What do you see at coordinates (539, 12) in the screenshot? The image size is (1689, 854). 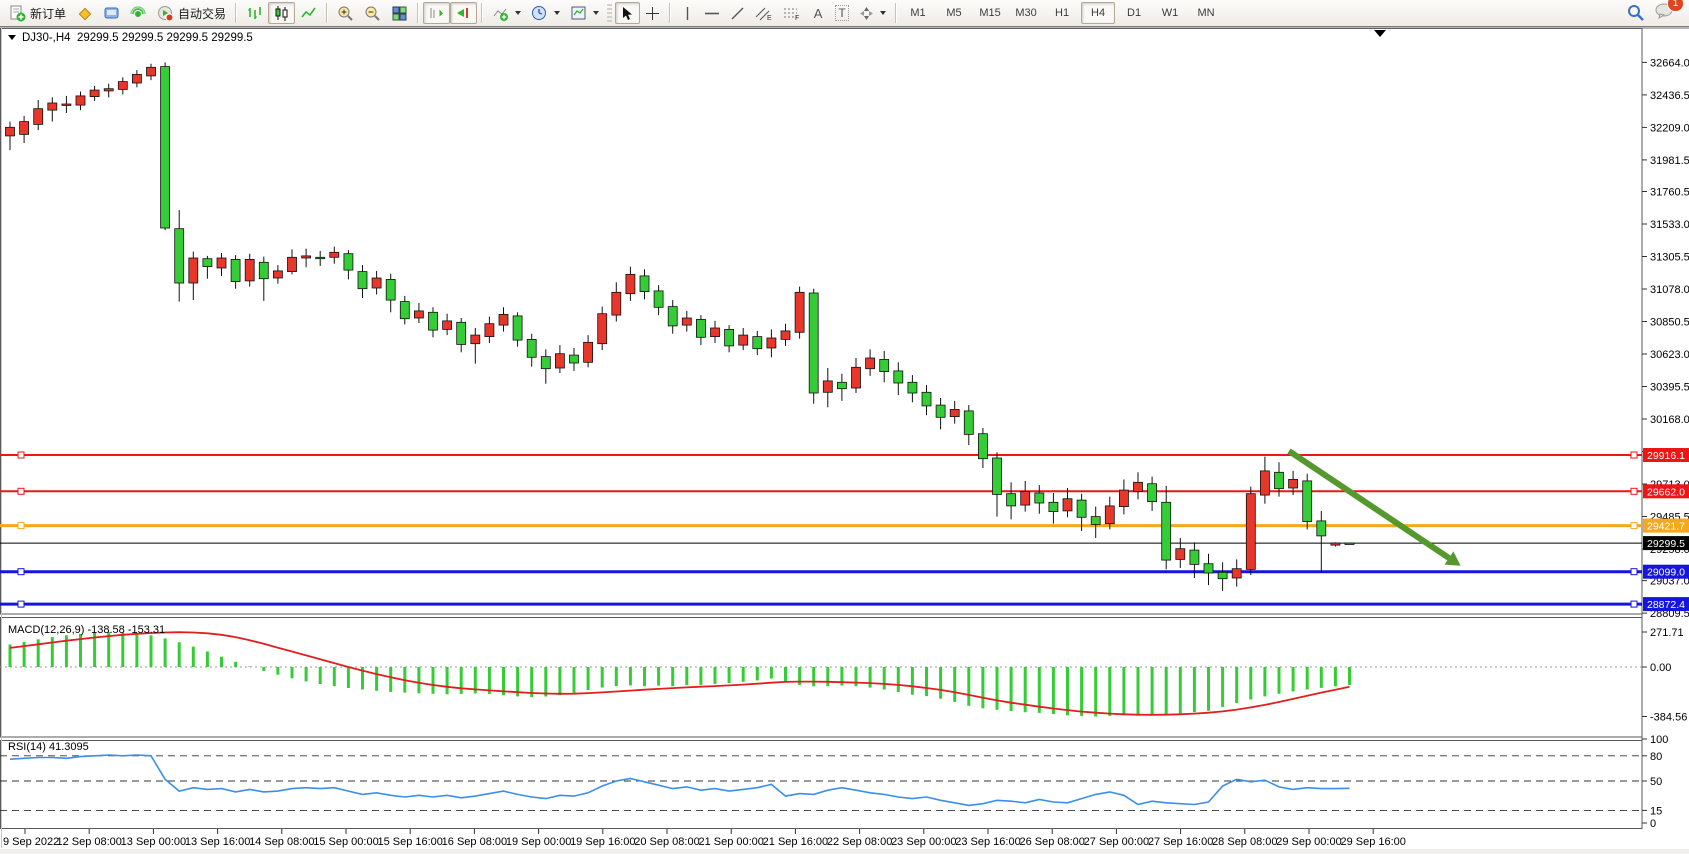 I see `clock-icon` at bounding box center [539, 12].